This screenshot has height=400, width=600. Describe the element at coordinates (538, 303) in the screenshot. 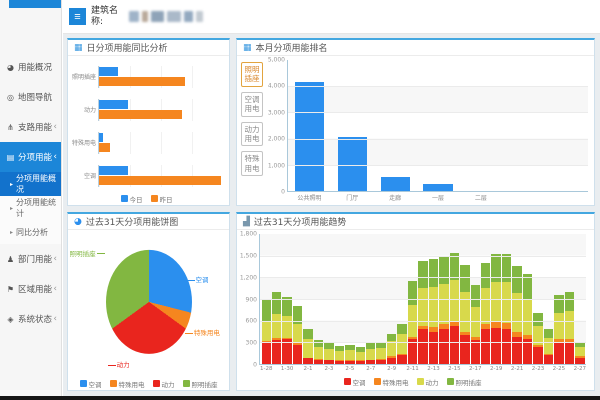

I see `stacked-bar-2-23: 2-23` at that location.